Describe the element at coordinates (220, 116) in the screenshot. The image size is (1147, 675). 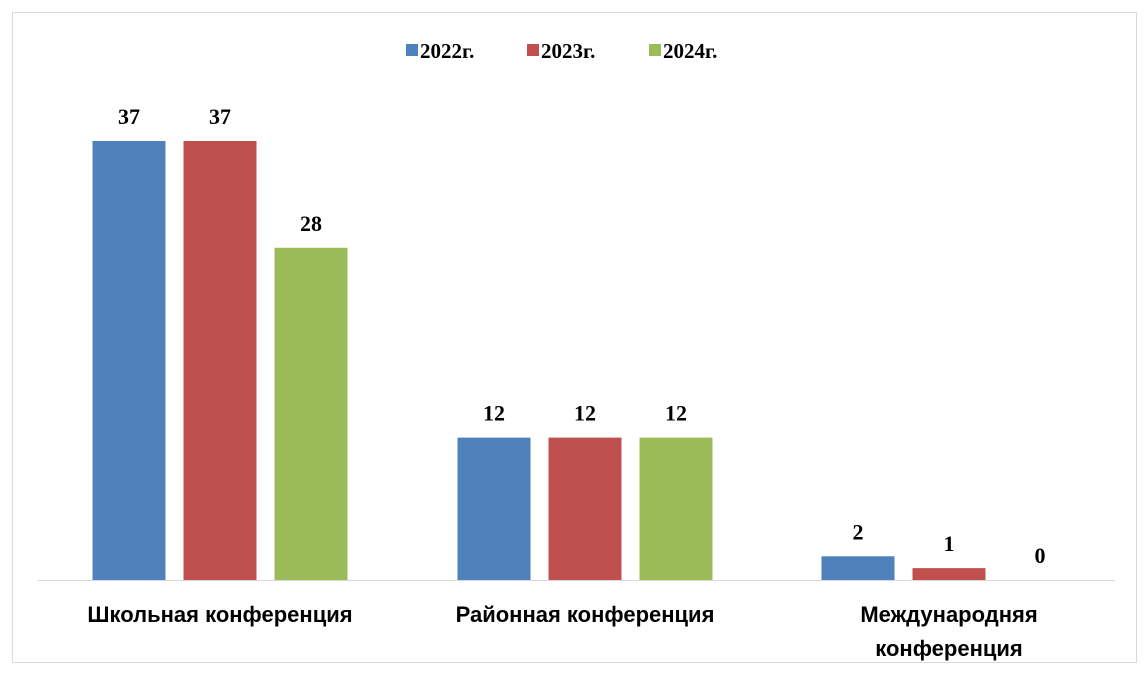
I see `data-label-1-2: 37` at that location.